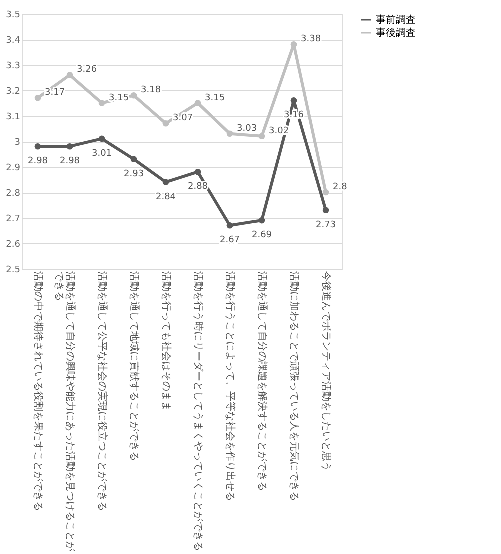 This screenshot has height=554, width=501. I want to click on data-label: 2.69, so click(262, 235).